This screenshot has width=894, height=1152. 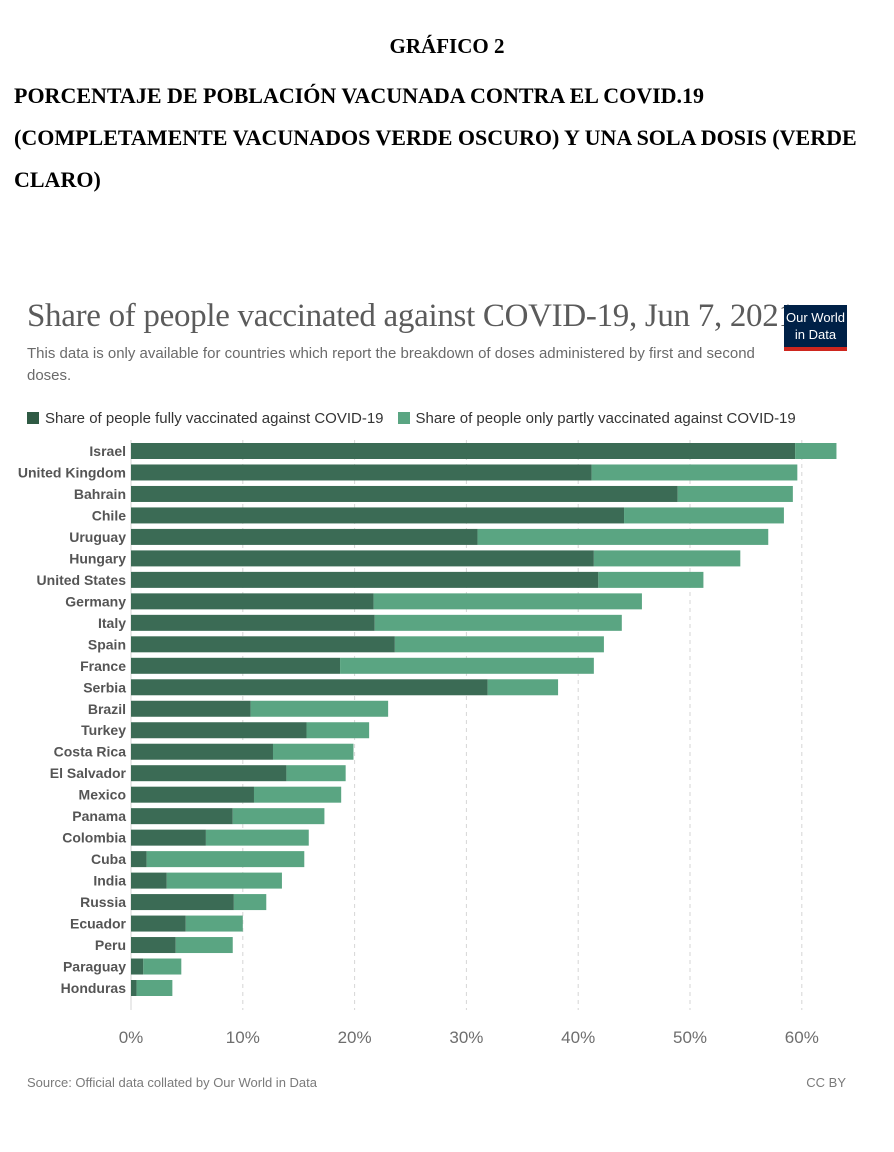 What do you see at coordinates (137, 966) in the screenshot?
I see `bar-fully-paraguay` at bounding box center [137, 966].